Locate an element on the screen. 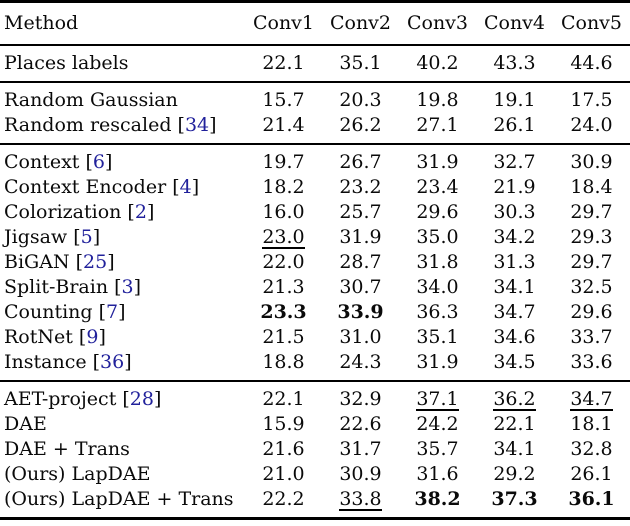  best-value: 37.3 is located at coordinates (514, 499).